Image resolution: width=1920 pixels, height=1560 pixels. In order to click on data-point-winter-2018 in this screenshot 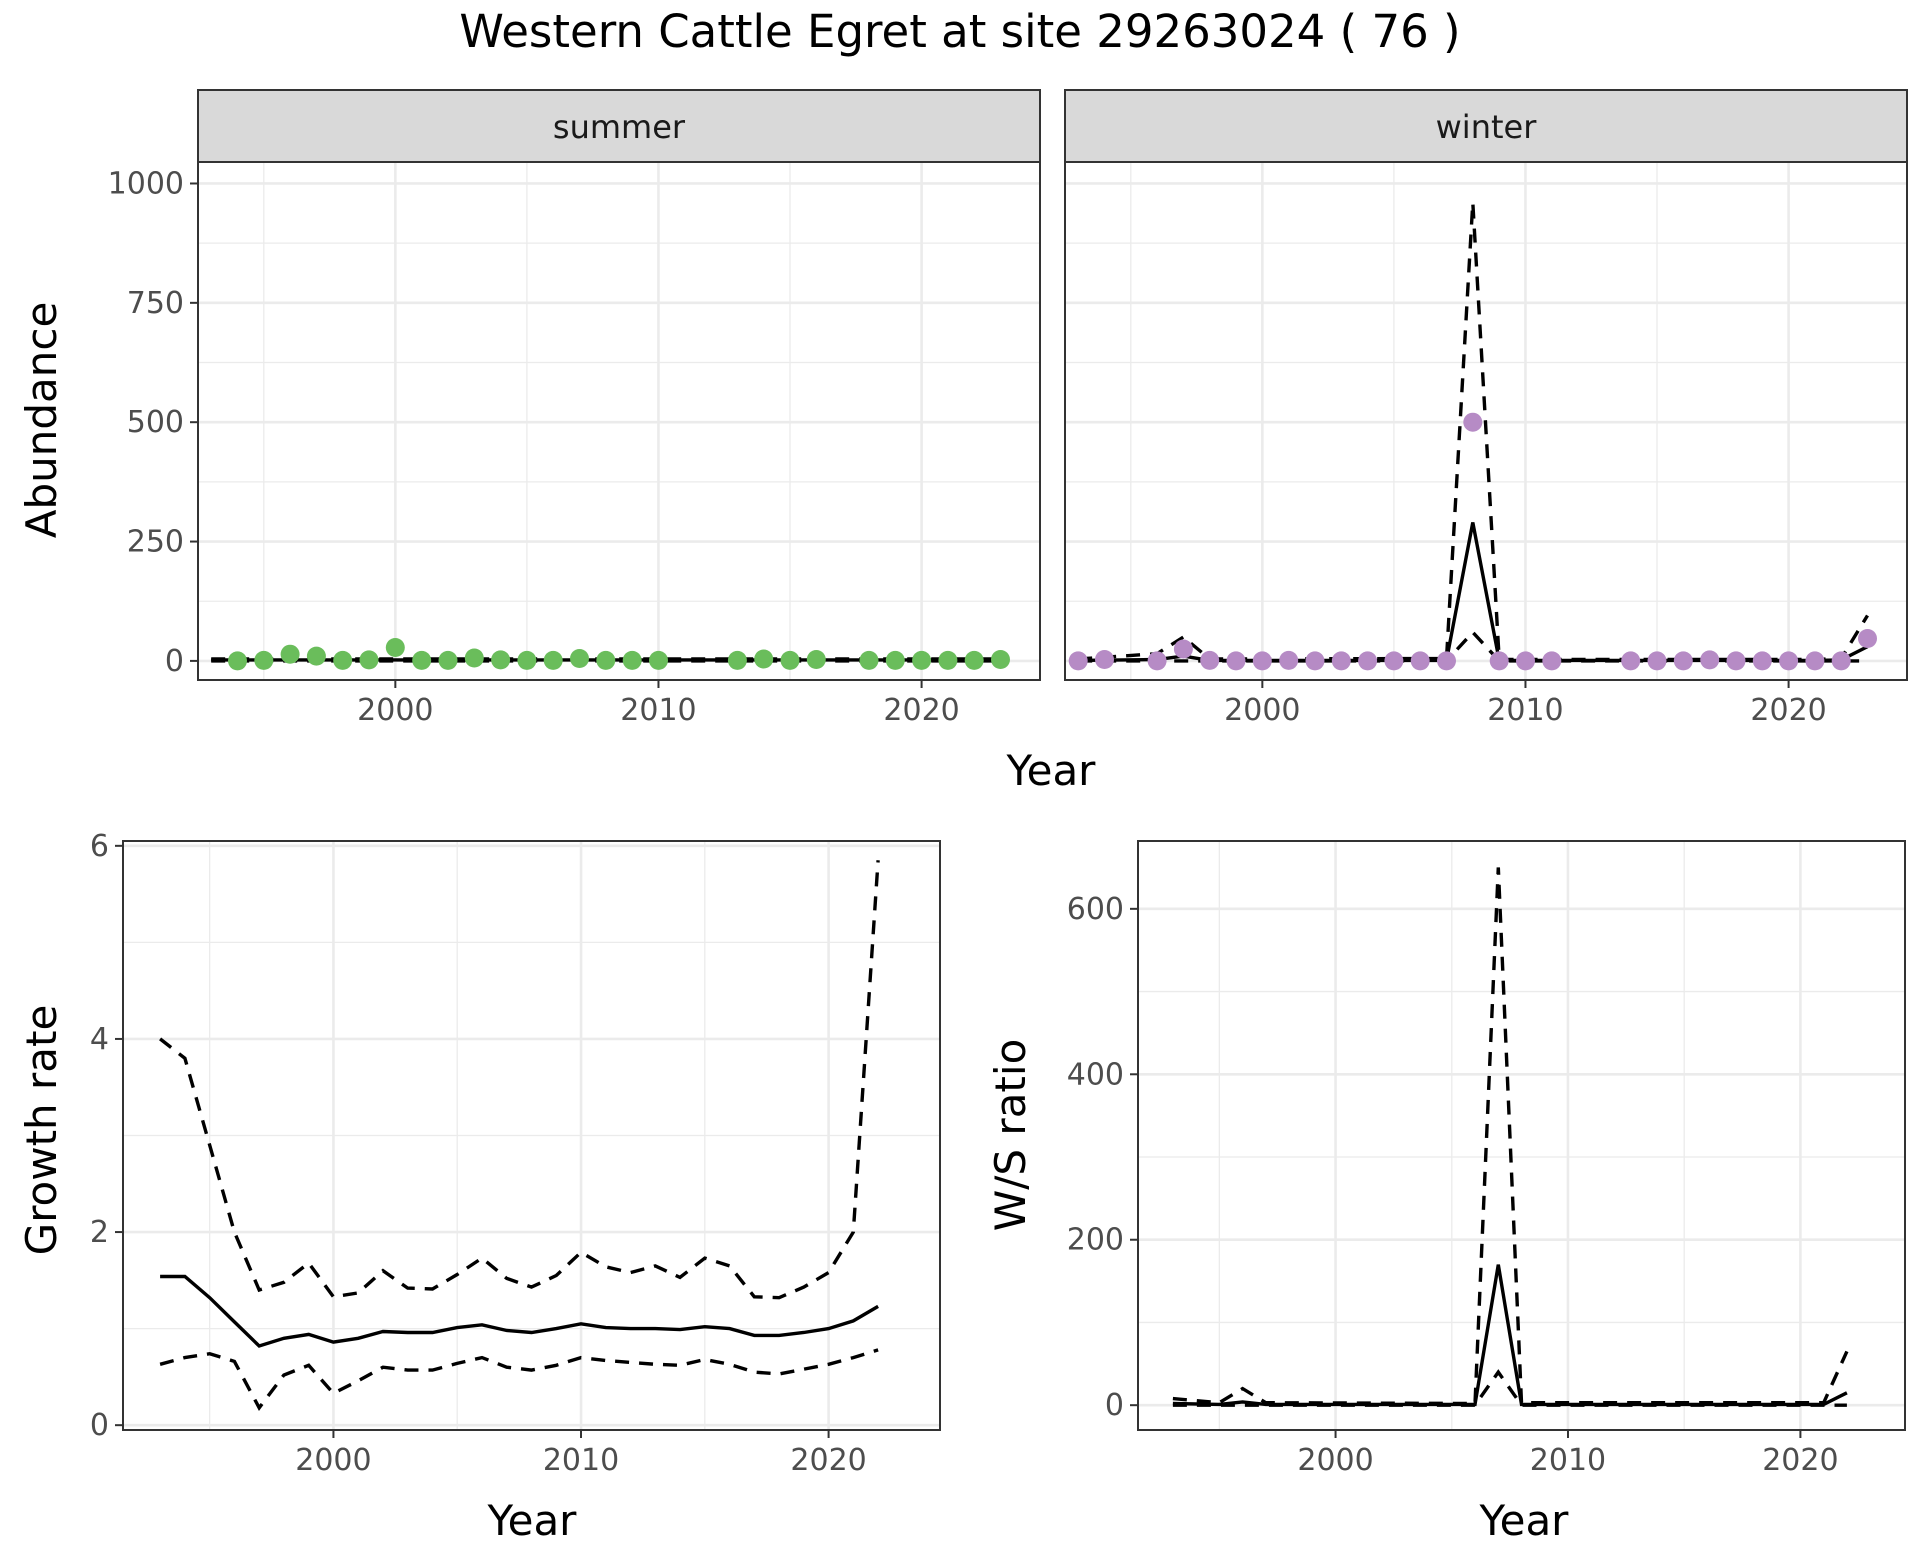, I will do `click(1736, 660)`.